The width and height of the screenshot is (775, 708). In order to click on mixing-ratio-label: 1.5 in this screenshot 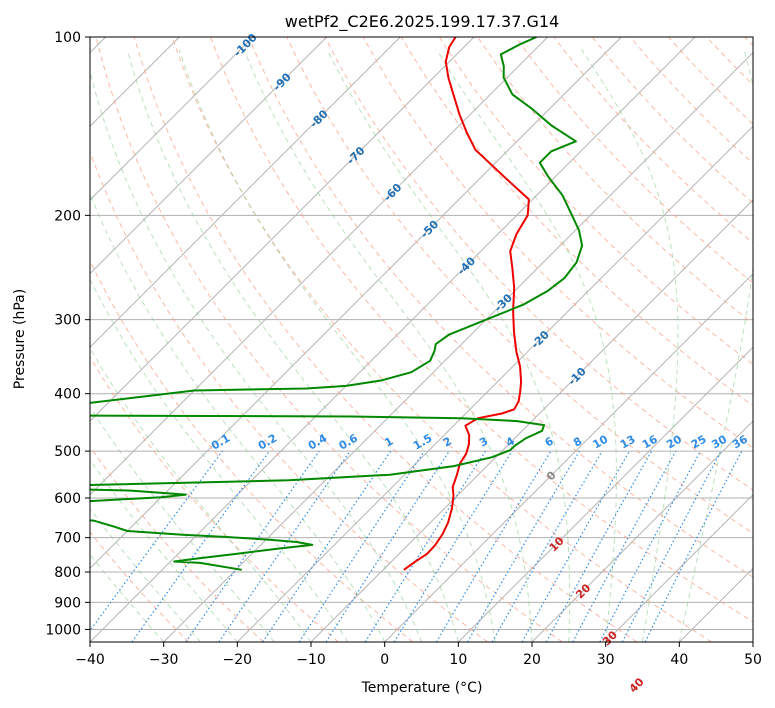, I will do `click(422, 442)`.